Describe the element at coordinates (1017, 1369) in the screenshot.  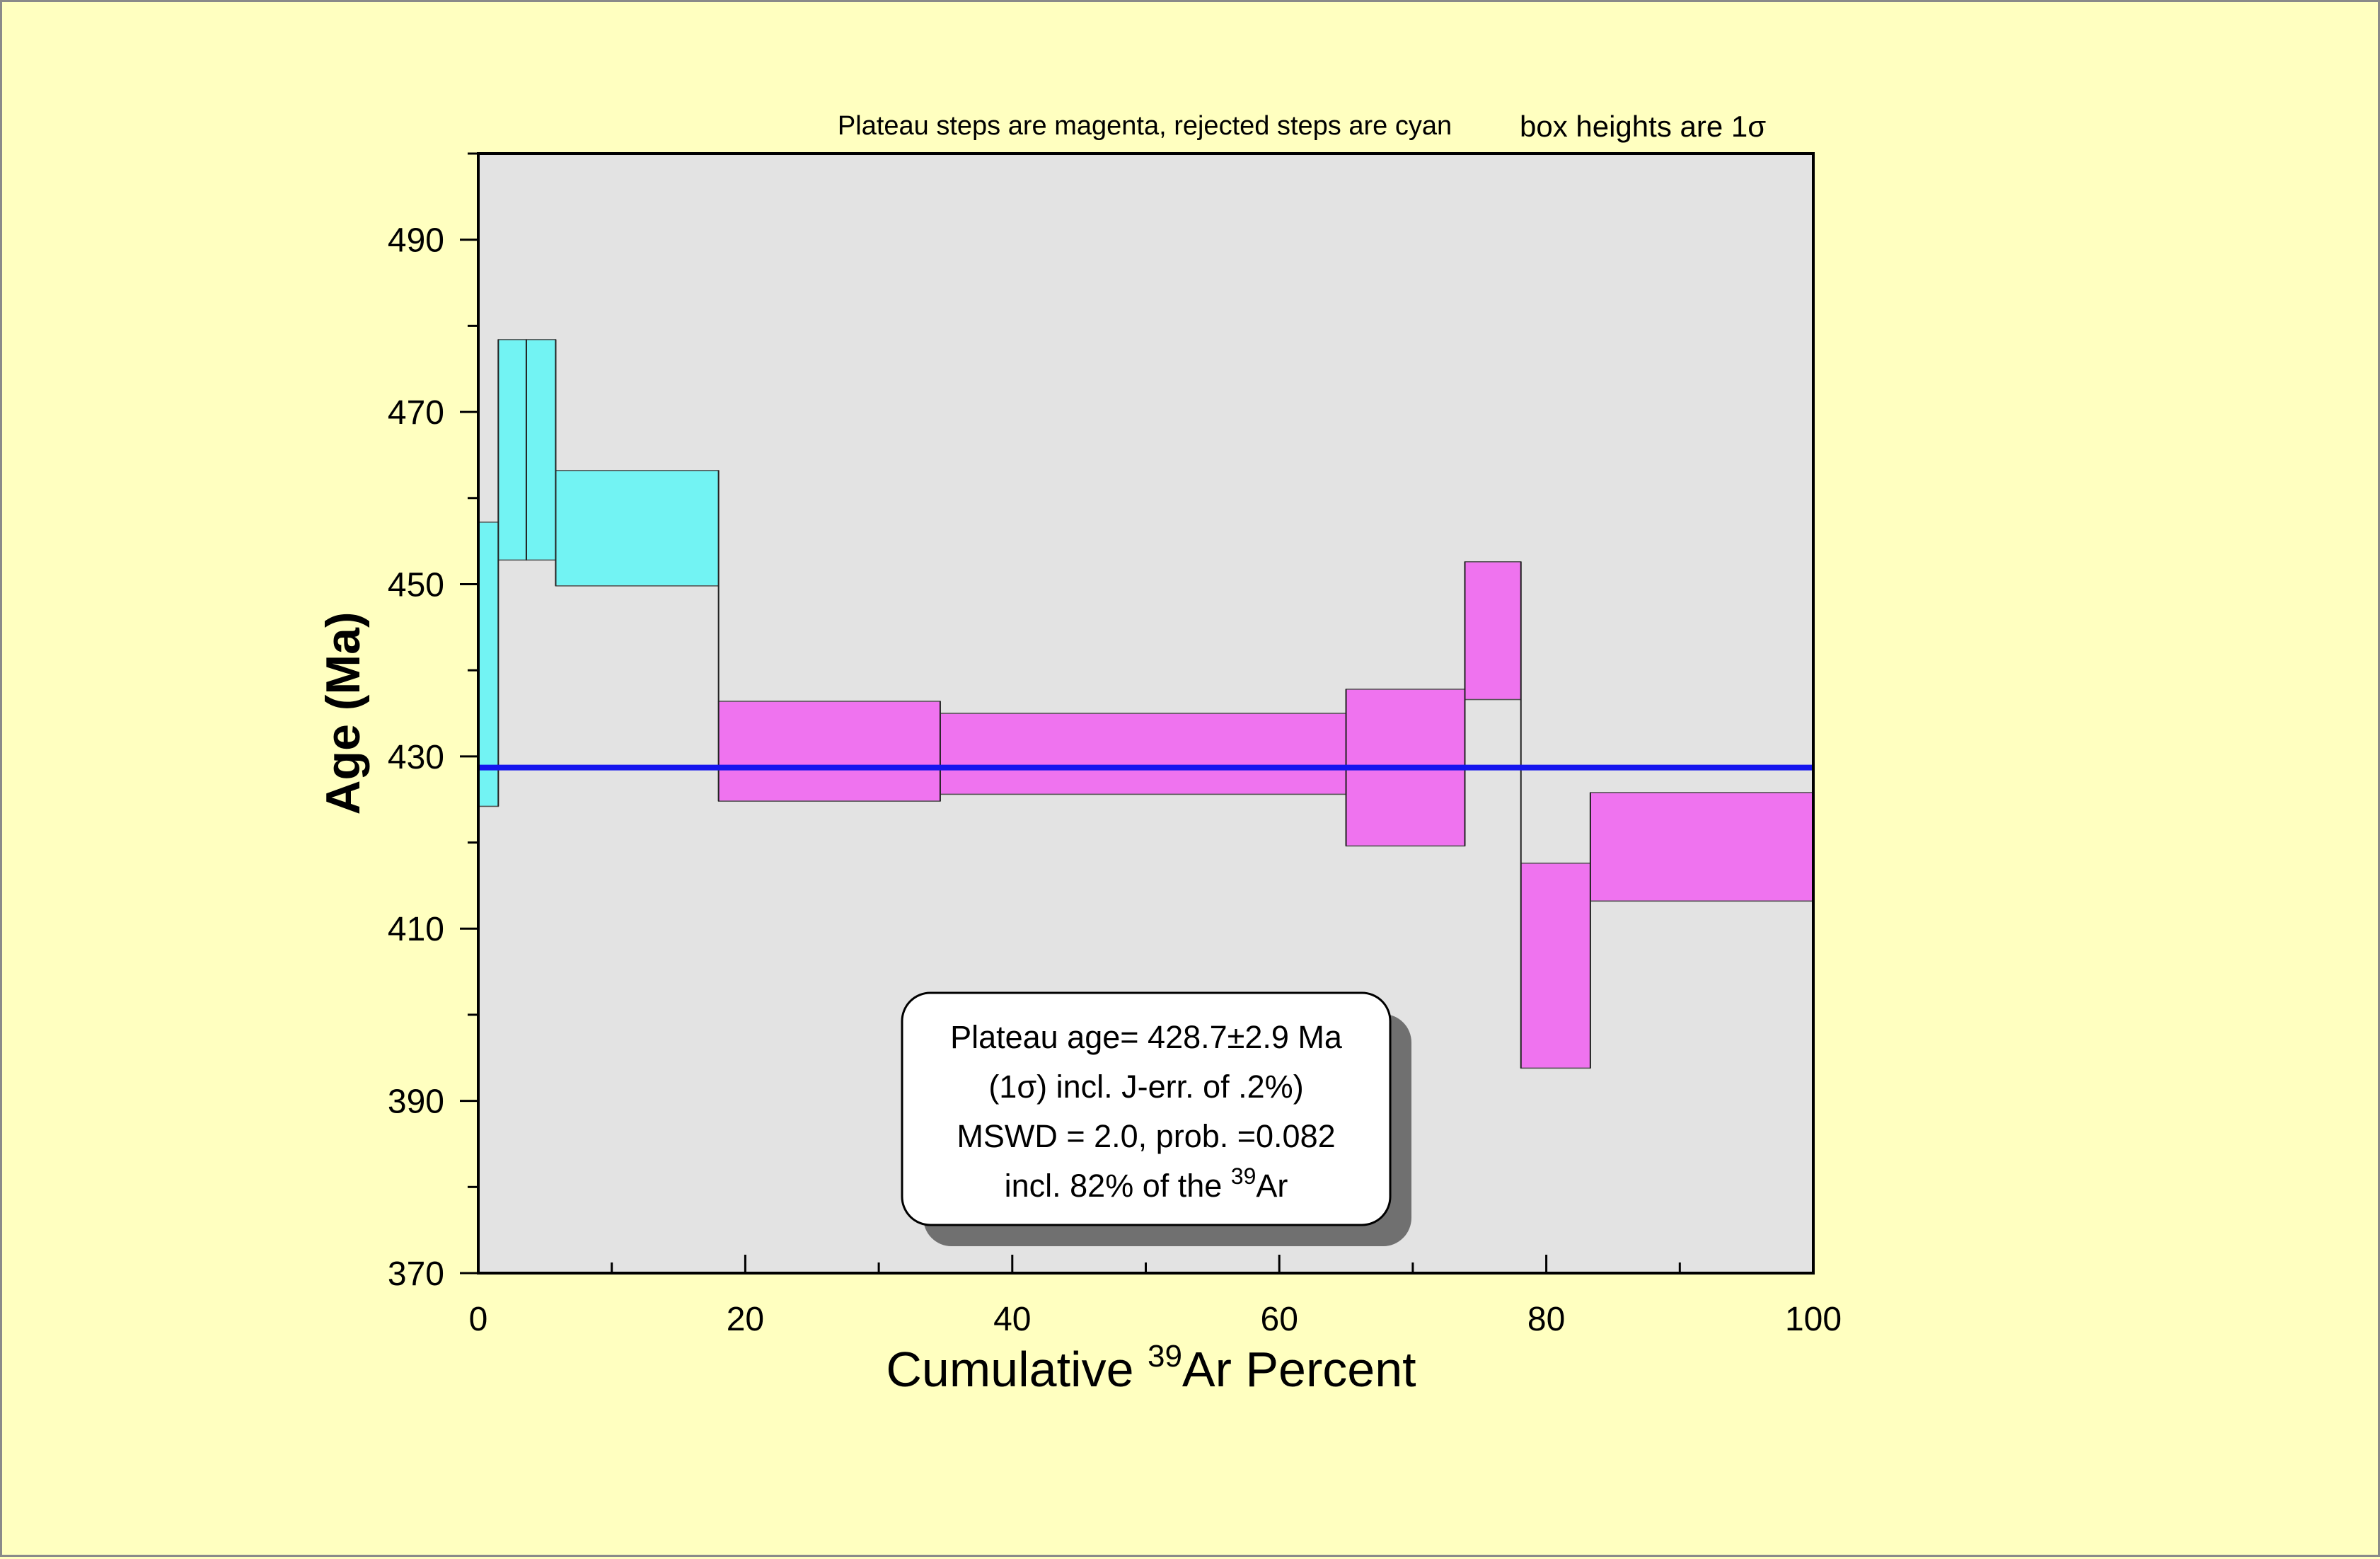
I see `x-axis-label-prefix: Cumulative` at that location.